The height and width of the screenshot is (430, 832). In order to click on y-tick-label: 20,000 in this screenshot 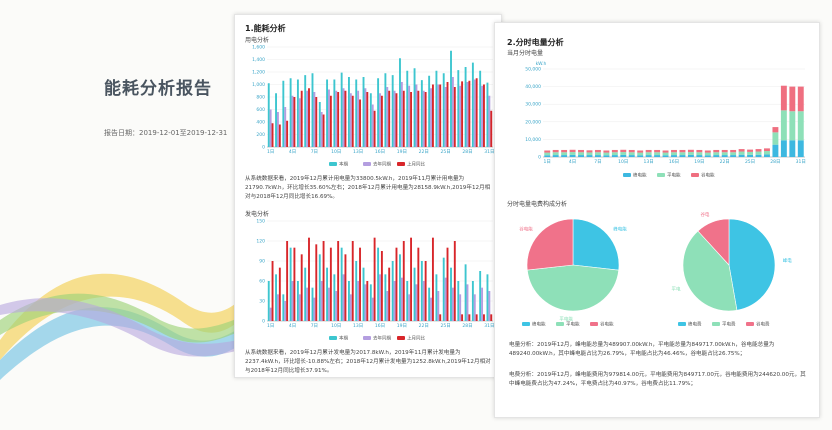, I will do `click(533, 122)`.